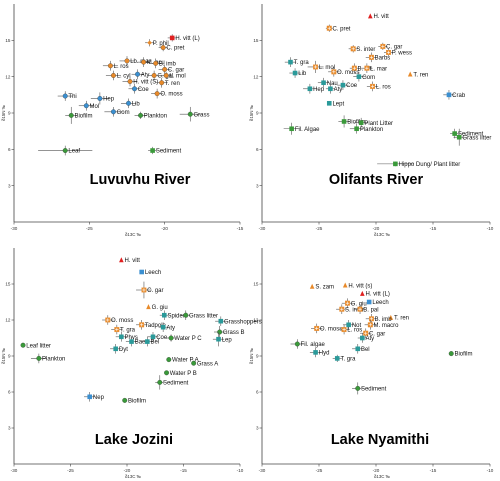  I want to click on point-label: O. moss, so click(331, 330).